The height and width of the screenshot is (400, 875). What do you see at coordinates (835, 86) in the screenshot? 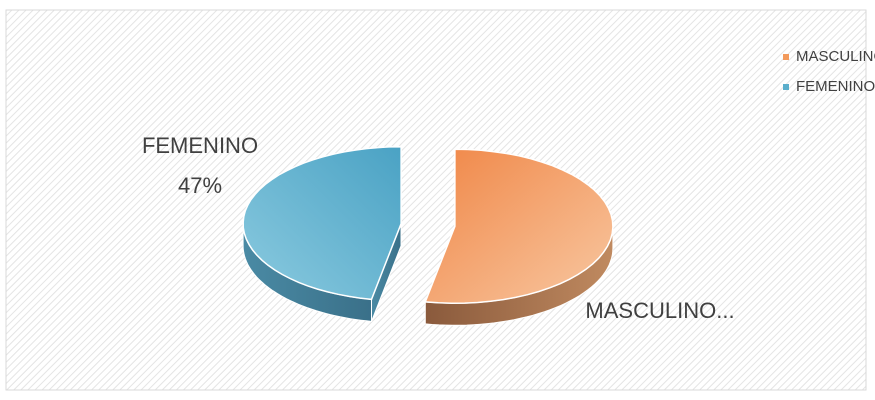
I see `legend-label: FEMENINO` at bounding box center [835, 86].